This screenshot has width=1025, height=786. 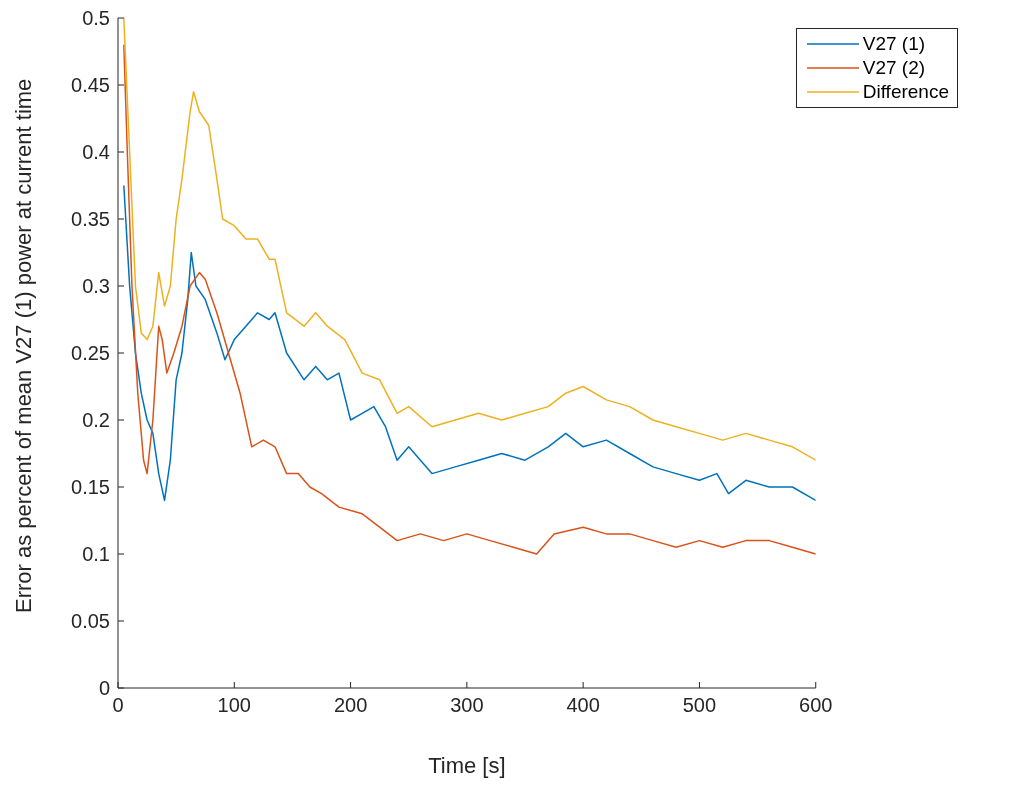 I want to click on y-tick-label: 0.15, so click(x=90, y=487).